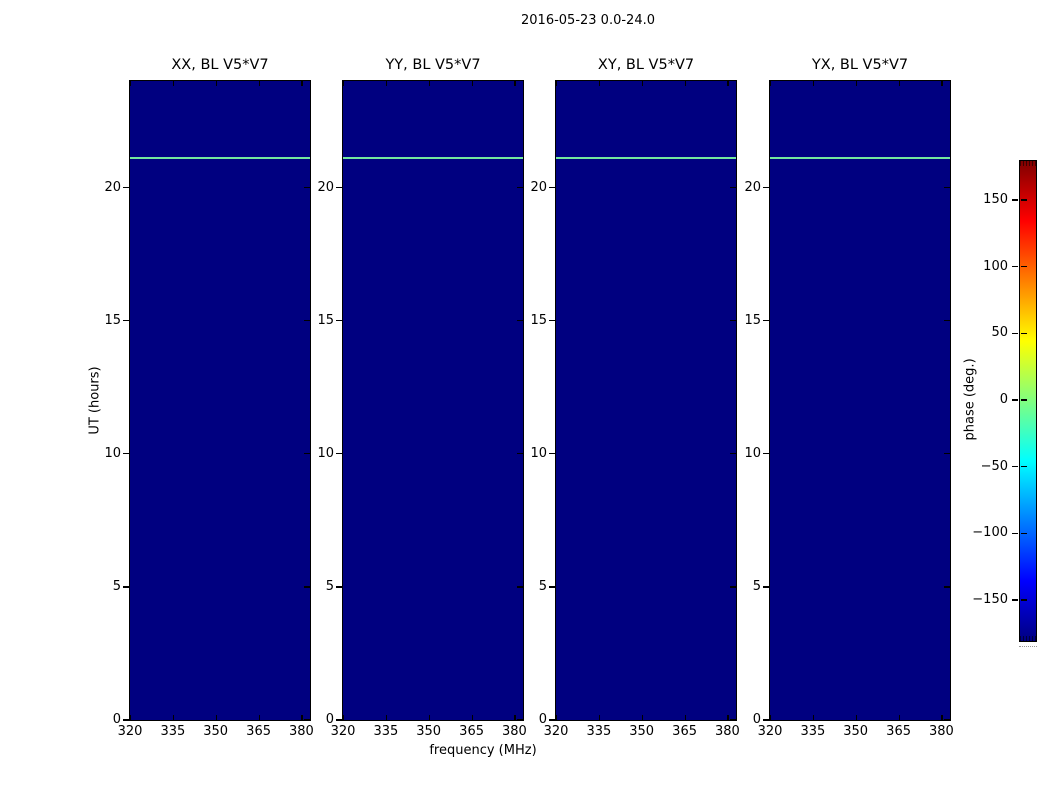 This screenshot has height=800, width=1050. Describe the element at coordinates (429, 731) in the screenshot. I see `x-tick-label: 350` at that location.